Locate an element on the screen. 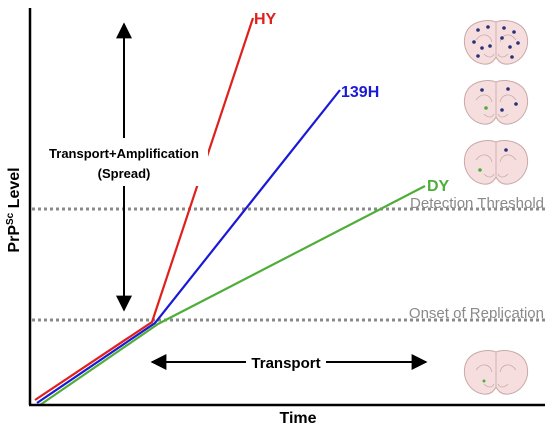 The image size is (550, 431). spread-label-line2: (Spread) is located at coordinates (124, 173).